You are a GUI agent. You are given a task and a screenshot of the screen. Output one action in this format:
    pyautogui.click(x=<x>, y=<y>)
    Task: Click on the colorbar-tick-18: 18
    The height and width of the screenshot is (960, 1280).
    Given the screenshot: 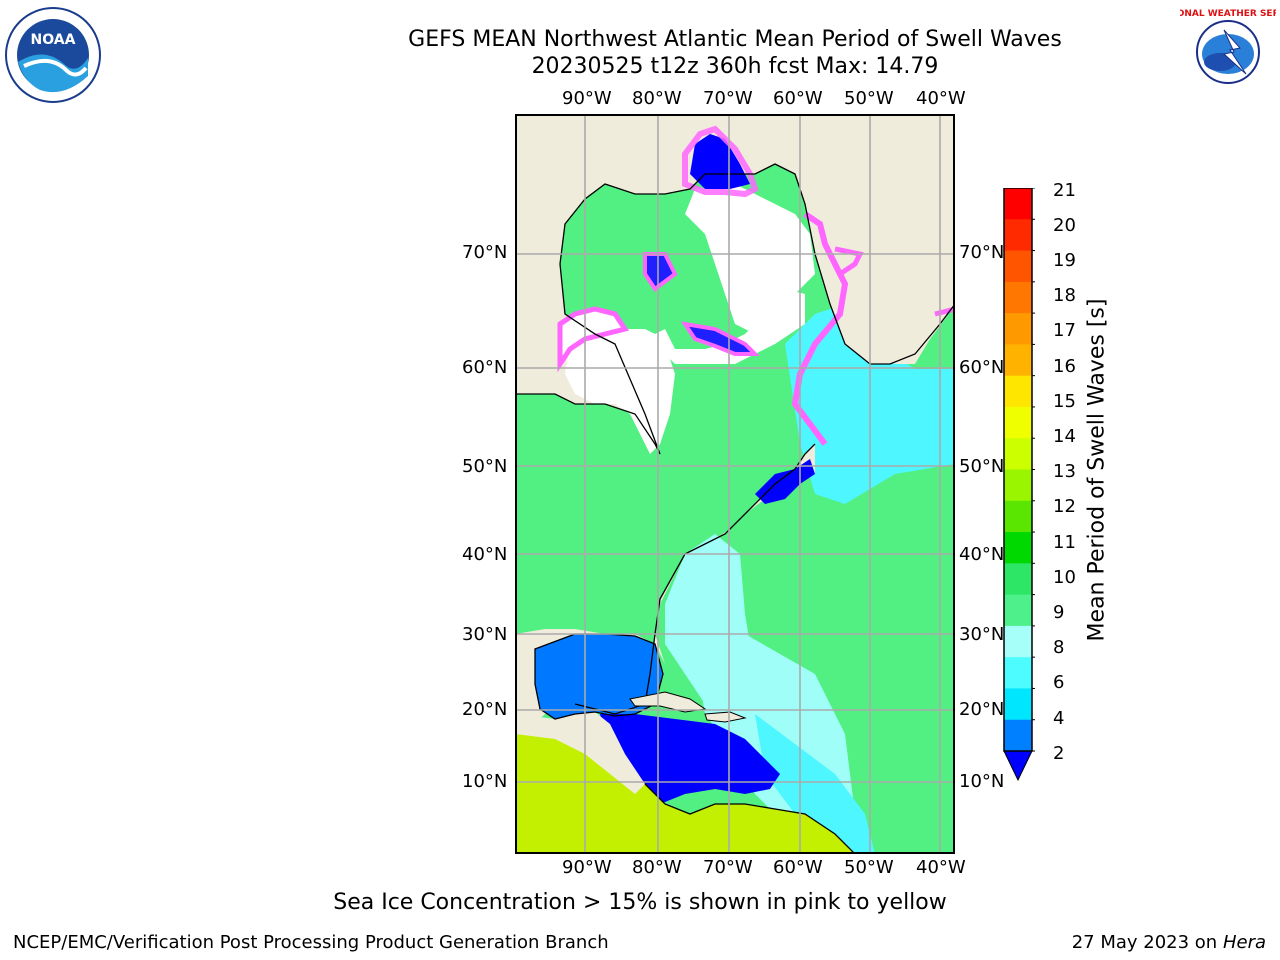 What is the action you would take?
    pyautogui.click(x=1064, y=295)
    